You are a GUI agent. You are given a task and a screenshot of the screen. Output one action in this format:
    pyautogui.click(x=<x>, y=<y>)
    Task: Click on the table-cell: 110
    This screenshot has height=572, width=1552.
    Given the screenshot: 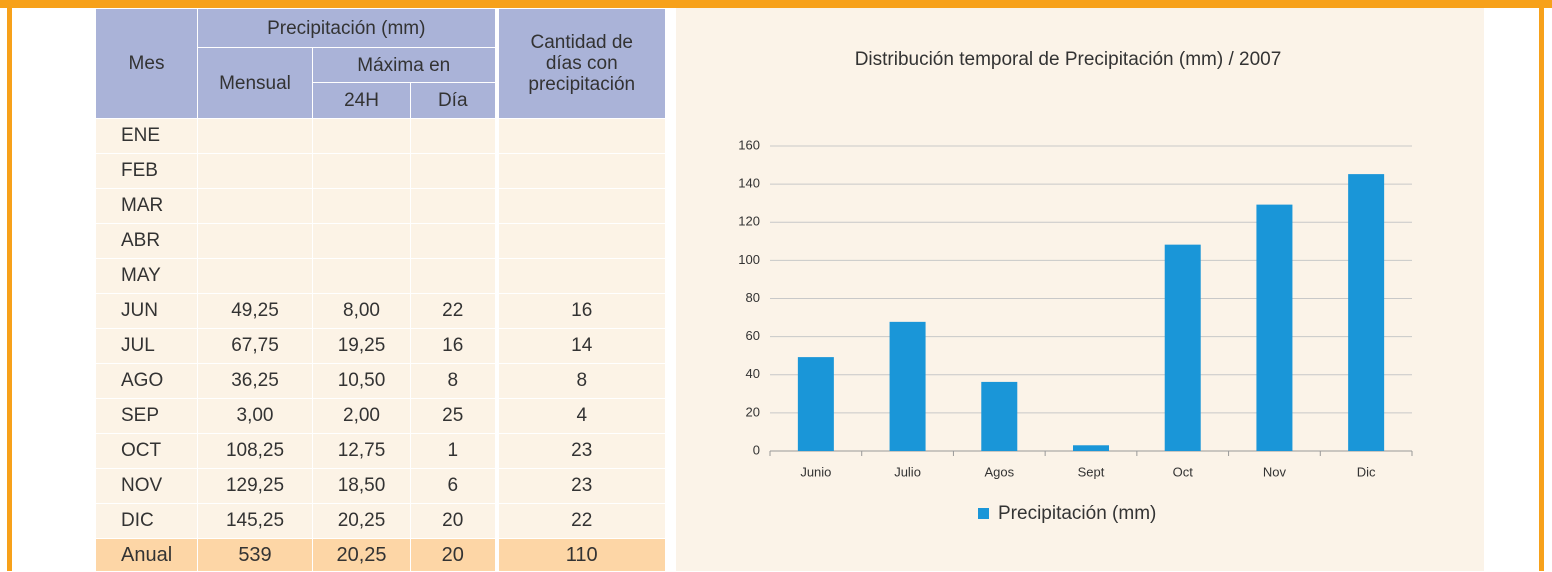 What is the action you would take?
    pyautogui.click(x=581, y=555)
    